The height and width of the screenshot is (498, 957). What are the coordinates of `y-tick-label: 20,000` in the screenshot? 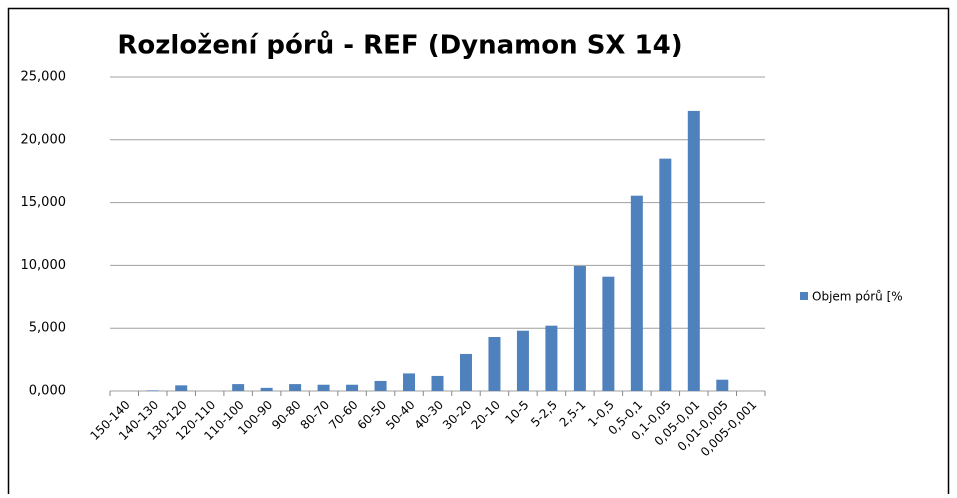 It's located at (44, 139).